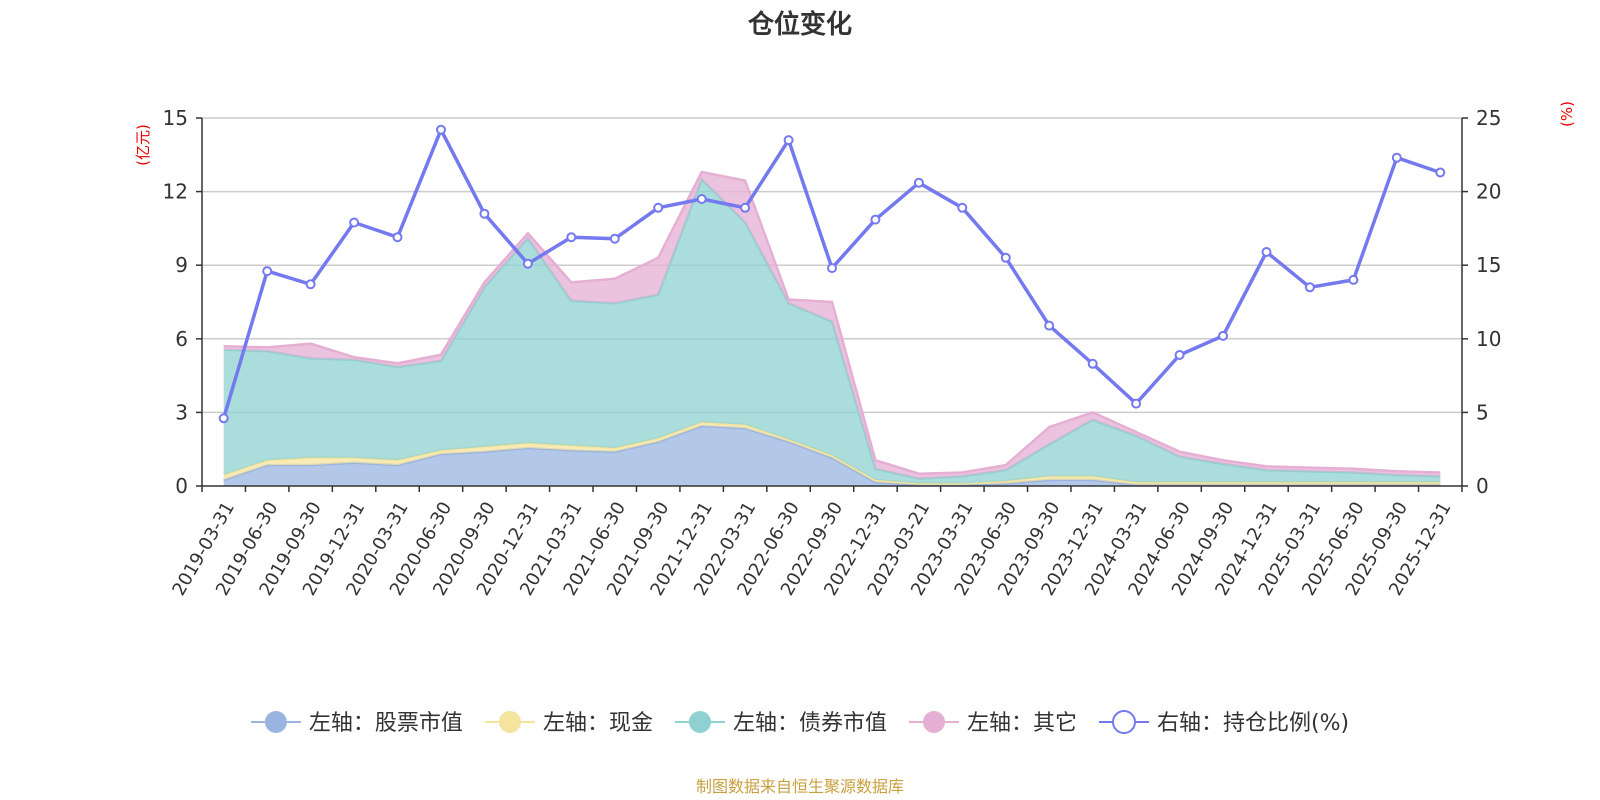 The width and height of the screenshot is (1600, 800). I want to click on legend-label: 左轴：其它, so click(1022, 723).